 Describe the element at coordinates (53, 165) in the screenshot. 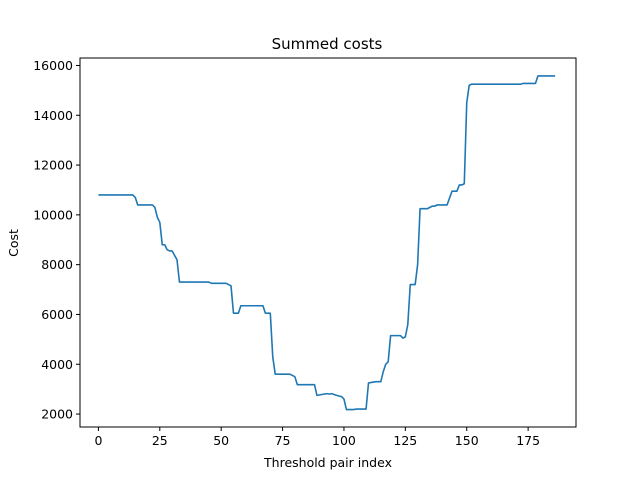

I see `y-tick-label: 12000` at that location.